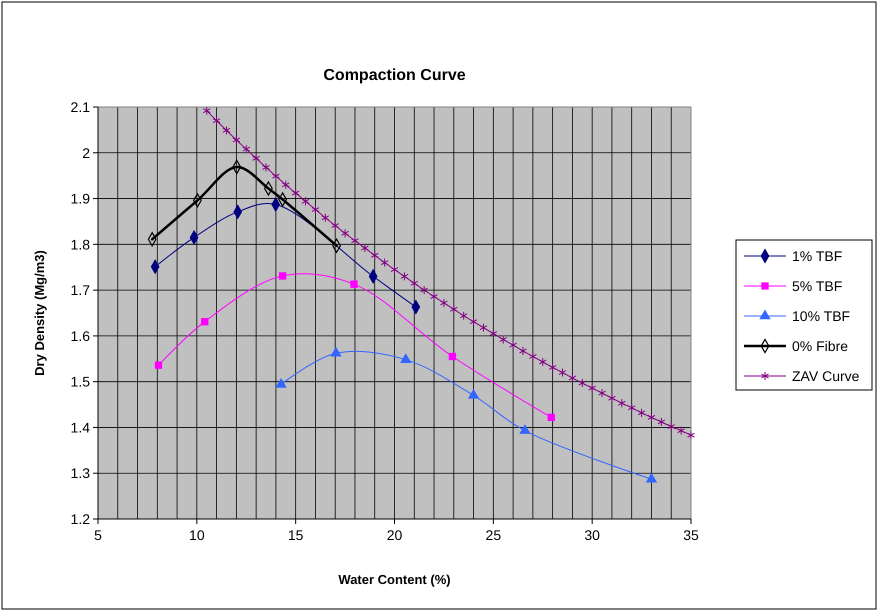  What do you see at coordinates (80, 198) in the screenshot?
I see `y-tick-label: 1.9` at bounding box center [80, 198].